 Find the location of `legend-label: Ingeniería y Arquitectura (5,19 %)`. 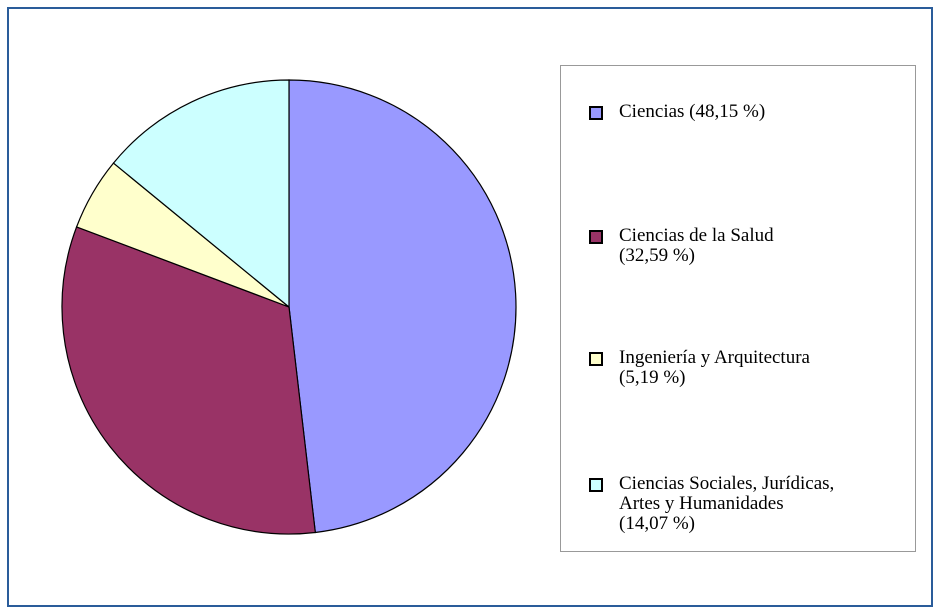

legend-label: Ingeniería y Arquitectura (5,19 %) is located at coordinates (714, 367).